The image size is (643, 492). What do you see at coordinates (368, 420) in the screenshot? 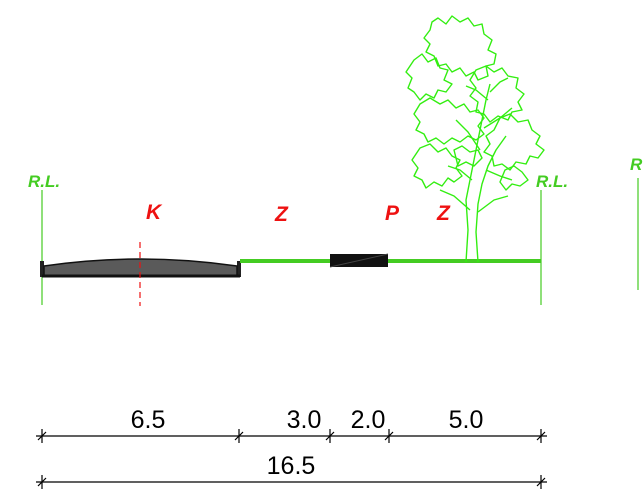
I see `dimension-segment-3: 2.0` at bounding box center [368, 420].